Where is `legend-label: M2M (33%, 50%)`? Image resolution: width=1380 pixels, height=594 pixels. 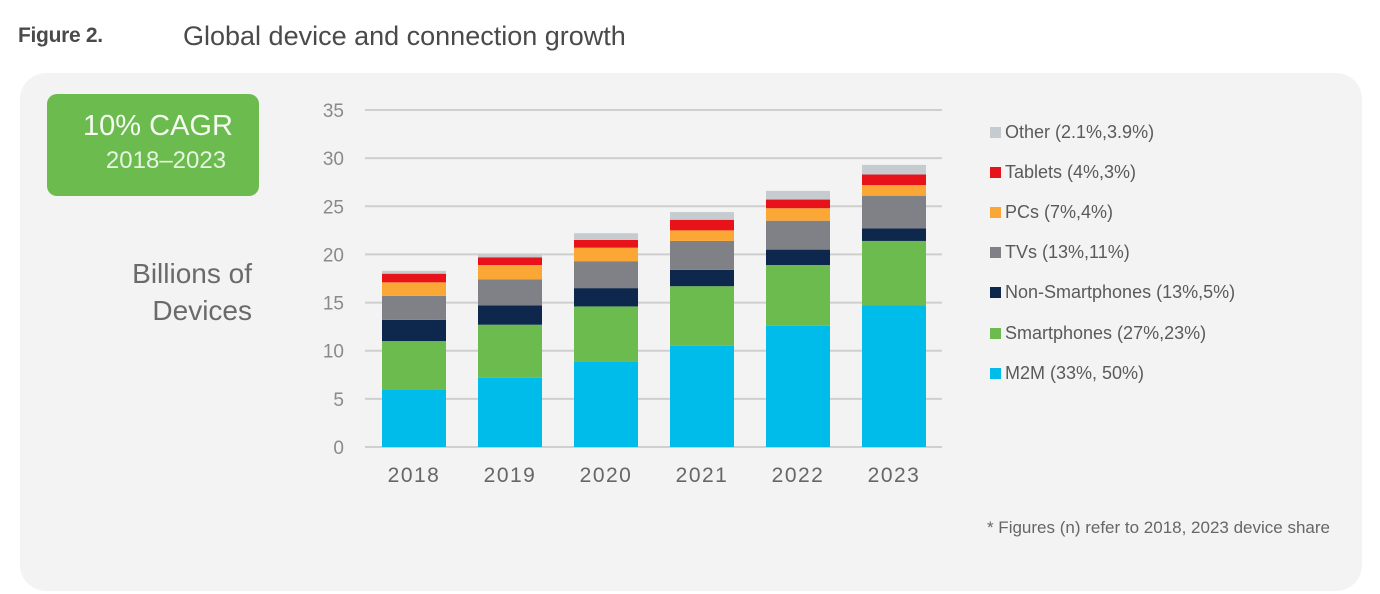 legend-label: M2M (33%, 50%) is located at coordinates (1075, 372).